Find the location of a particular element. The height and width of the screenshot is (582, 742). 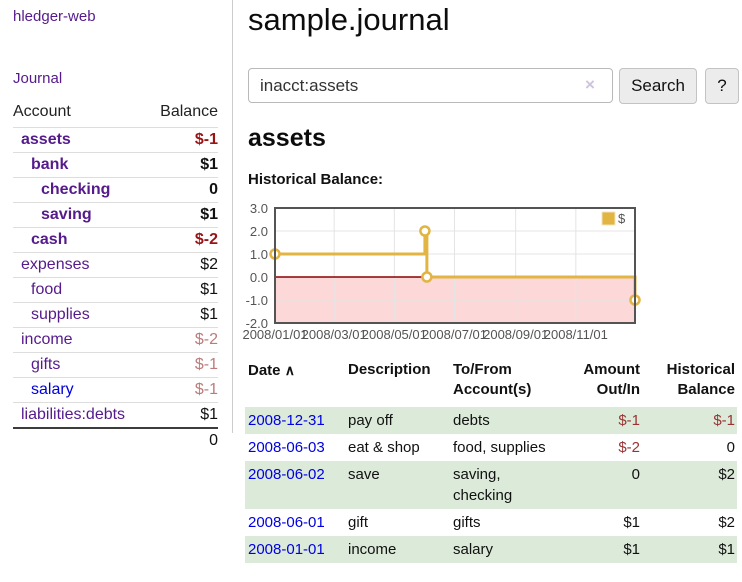

account-row: supplies $1 is located at coordinates (115, 314).